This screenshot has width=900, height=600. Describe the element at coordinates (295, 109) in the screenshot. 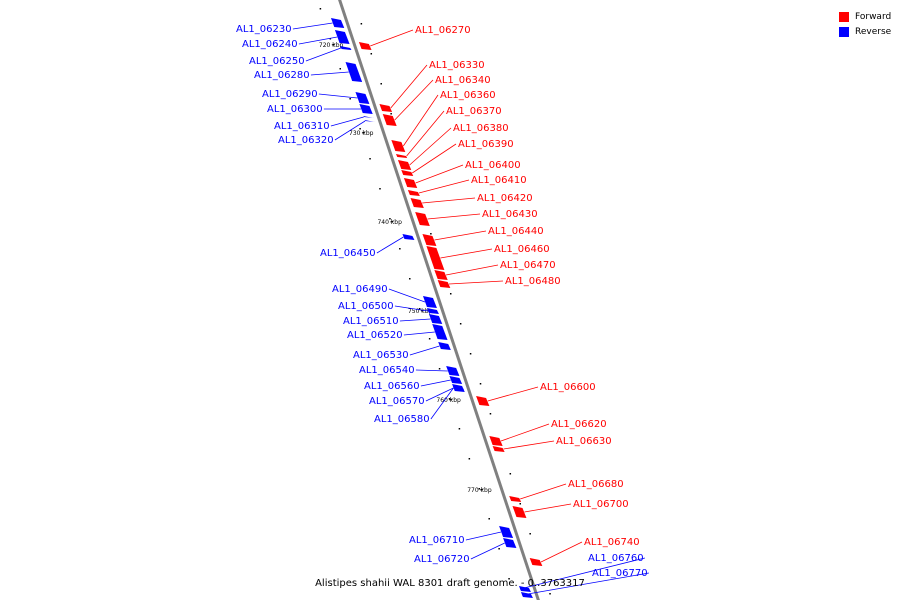

I see `gene-label-al1_06300: AL1_06300` at that location.